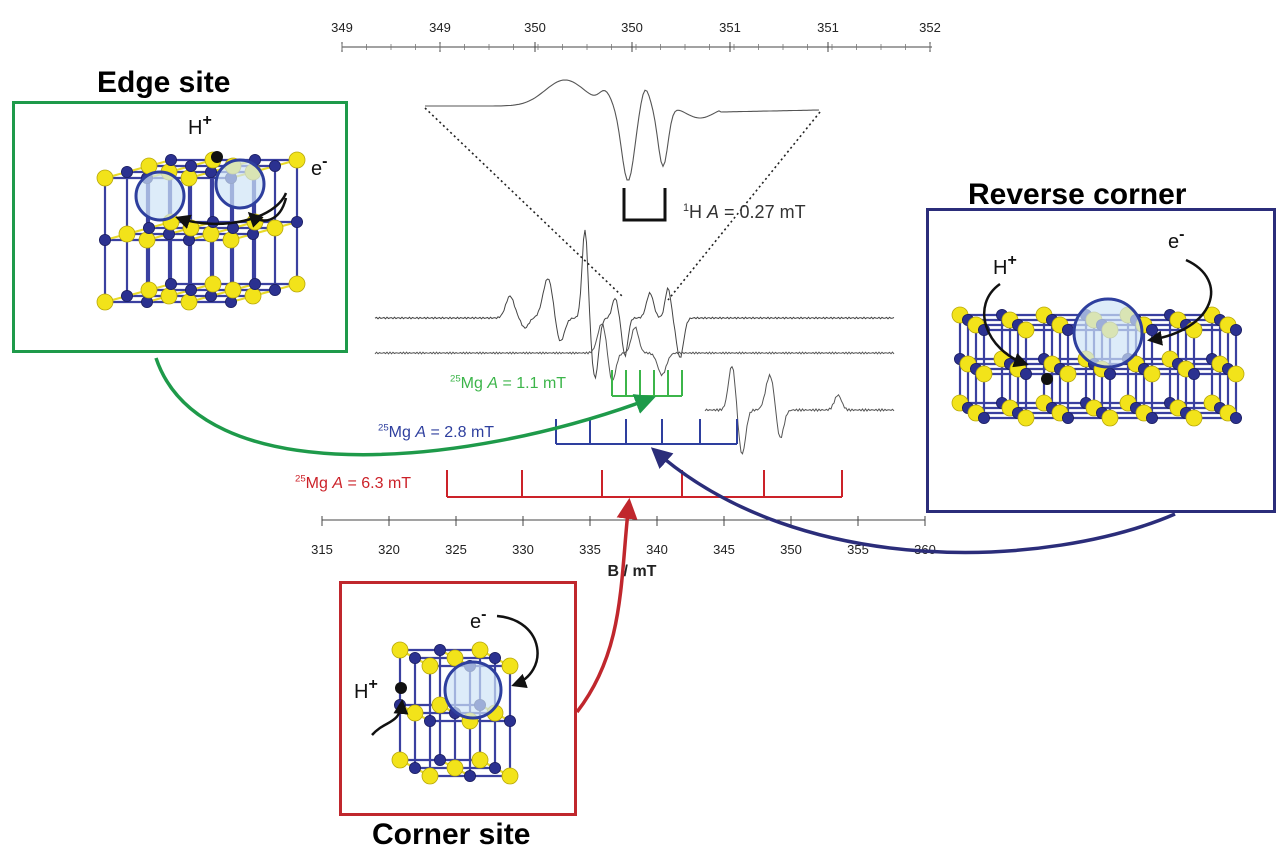  I want to click on mg-green-label-isotope: 25, so click(455, 379).